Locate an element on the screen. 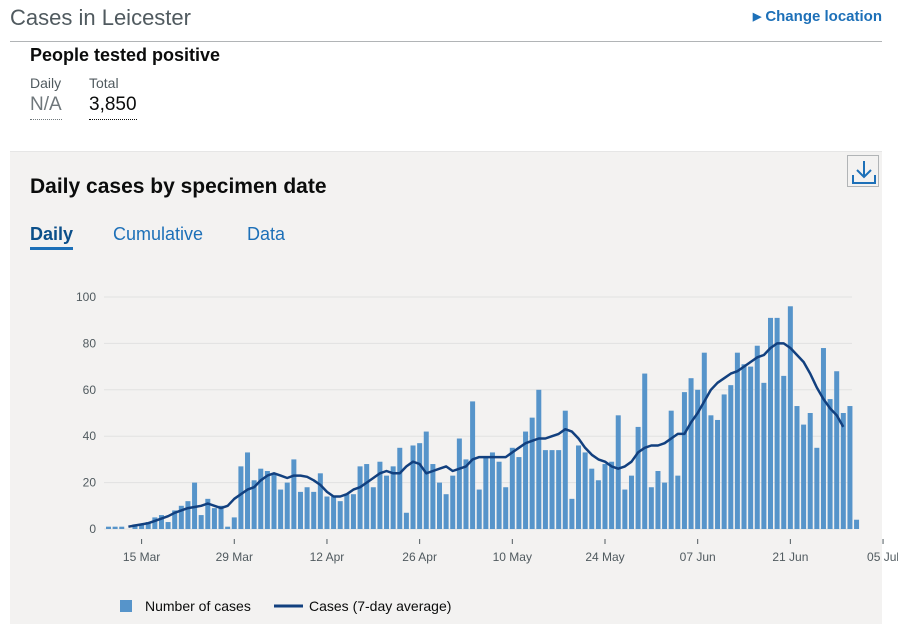 Image resolution: width=898 pixels, height=624 pixels. x-tick-label: 12 Apr is located at coordinates (327, 557).